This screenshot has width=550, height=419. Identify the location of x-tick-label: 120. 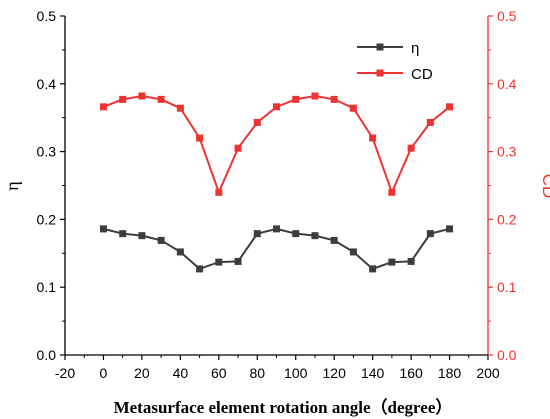
(335, 373).